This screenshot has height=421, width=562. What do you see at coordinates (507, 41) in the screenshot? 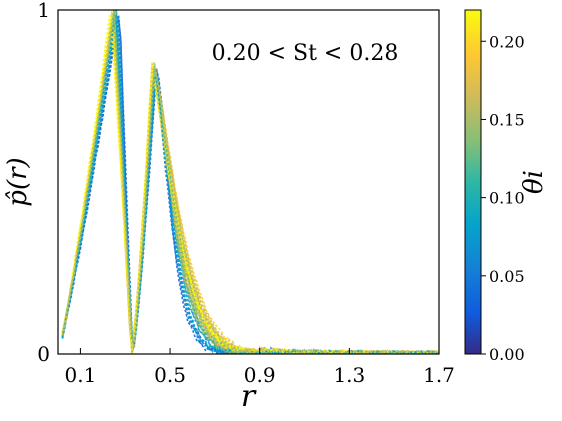
I see `colorbar-tick-label: 0.20` at bounding box center [507, 41].